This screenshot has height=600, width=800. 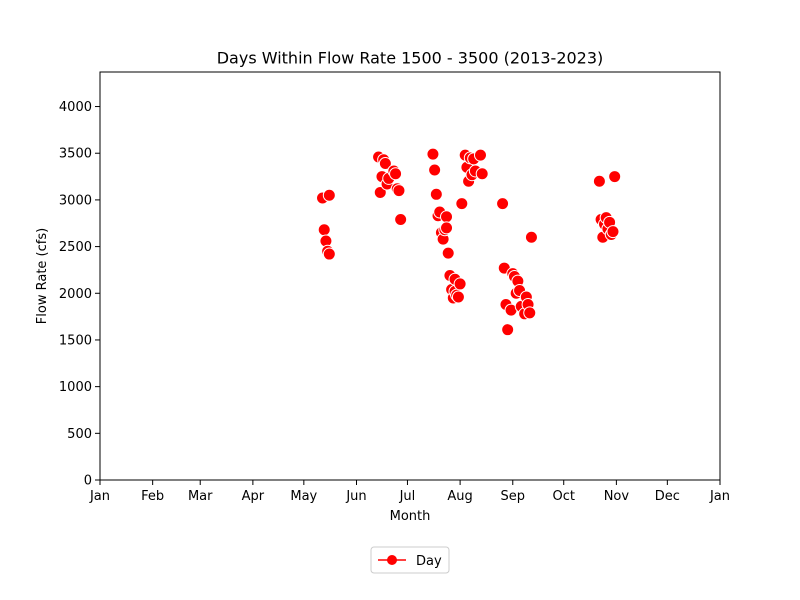 What do you see at coordinates (410, 516) in the screenshot?
I see `x-axis-label: Month` at bounding box center [410, 516].